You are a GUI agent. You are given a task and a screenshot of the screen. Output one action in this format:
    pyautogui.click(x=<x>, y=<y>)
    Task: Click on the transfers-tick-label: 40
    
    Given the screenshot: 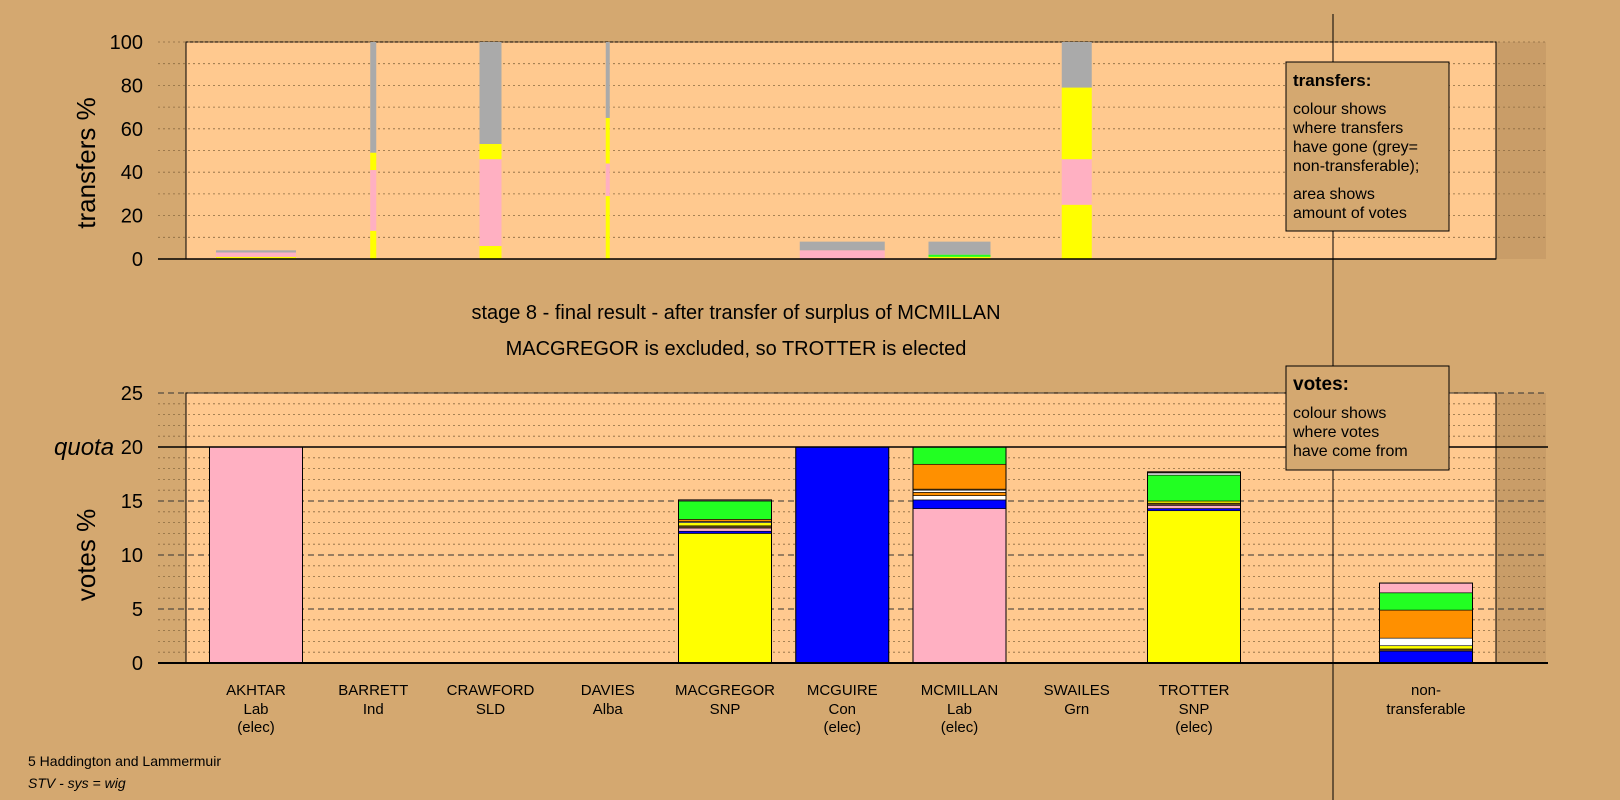 What is the action you would take?
    pyautogui.click(x=132, y=173)
    